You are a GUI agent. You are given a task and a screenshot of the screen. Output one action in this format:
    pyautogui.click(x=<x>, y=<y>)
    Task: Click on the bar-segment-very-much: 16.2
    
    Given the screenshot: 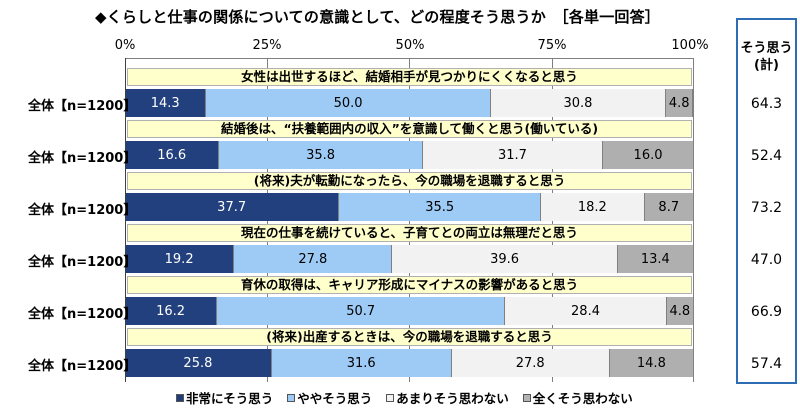 What is the action you would take?
    pyautogui.click(x=171, y=311)
    